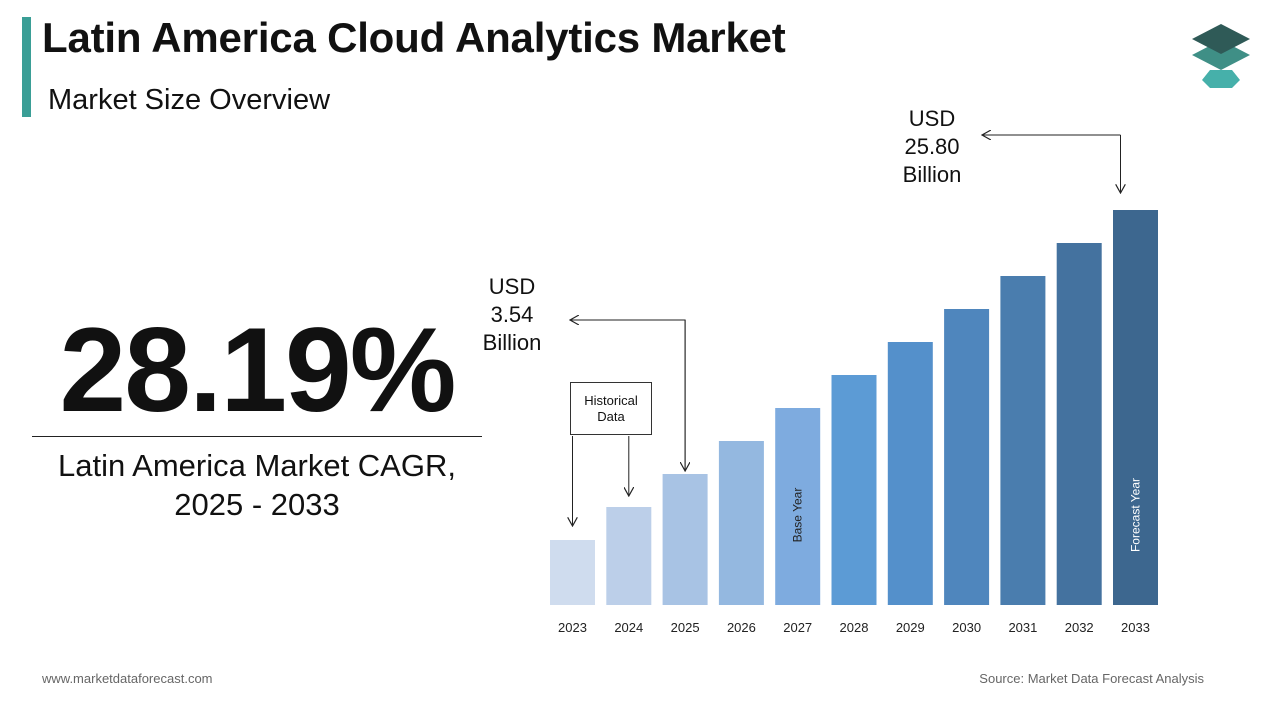  Describe the element at coordinates (966, 627) in the screenshot. I see `x-tick-label: 2030` at that location.